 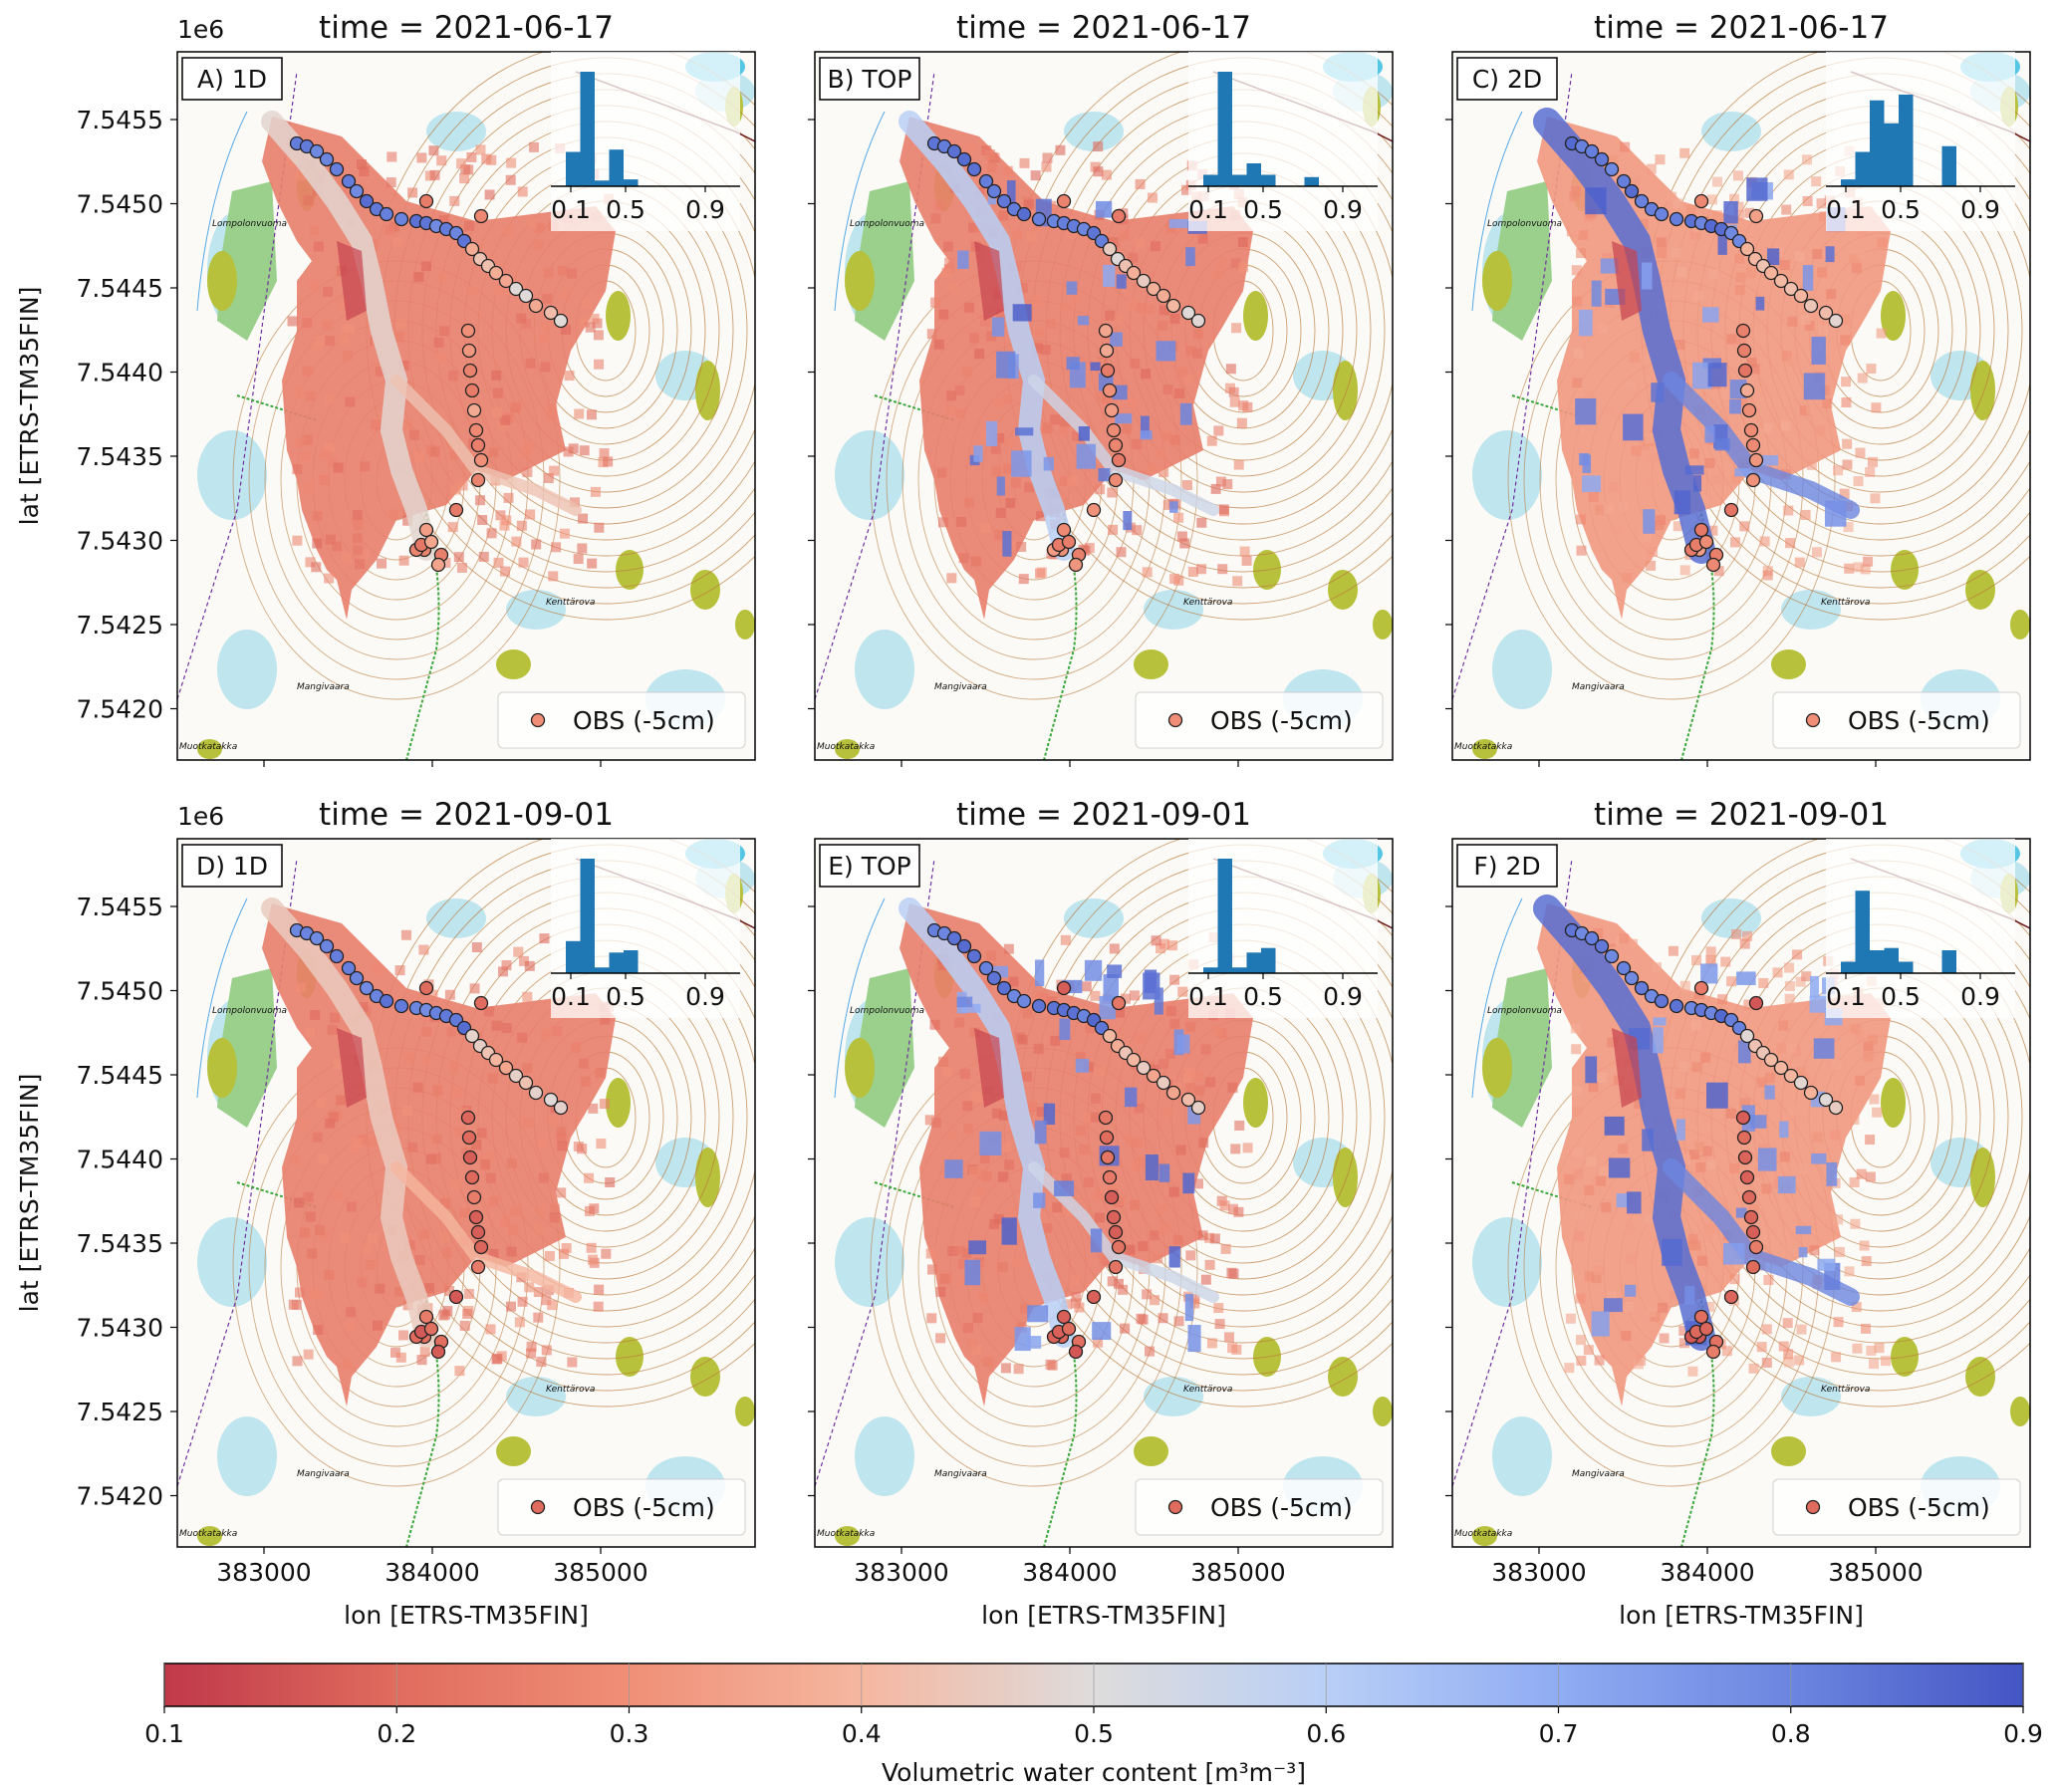 What do you see at coordinates (1104, 406) in the screenshot?
I see `axes-frame` at bounding box center [1104, 406].